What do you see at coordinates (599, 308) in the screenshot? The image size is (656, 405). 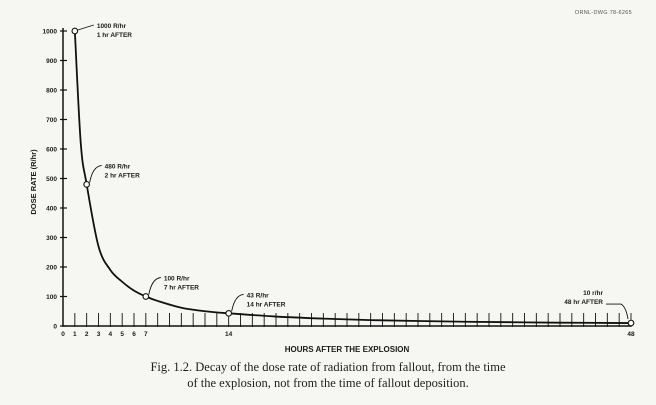 I see `annotation-5: 10 r/hr 48 hr AFTER` at bounding box center [599, 308].